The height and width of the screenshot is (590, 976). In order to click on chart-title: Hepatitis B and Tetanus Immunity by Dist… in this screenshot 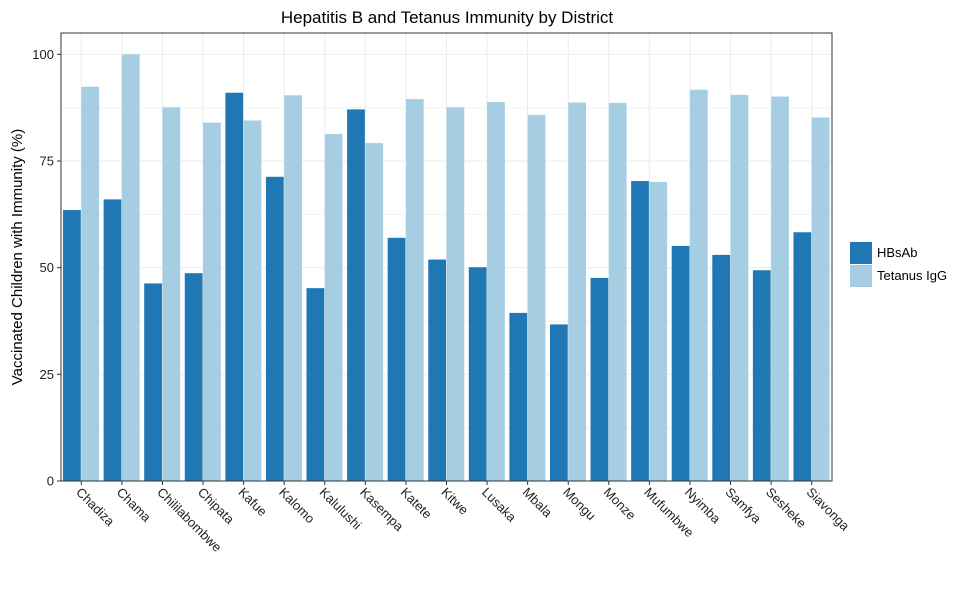, I will do `click(447, 17)`.